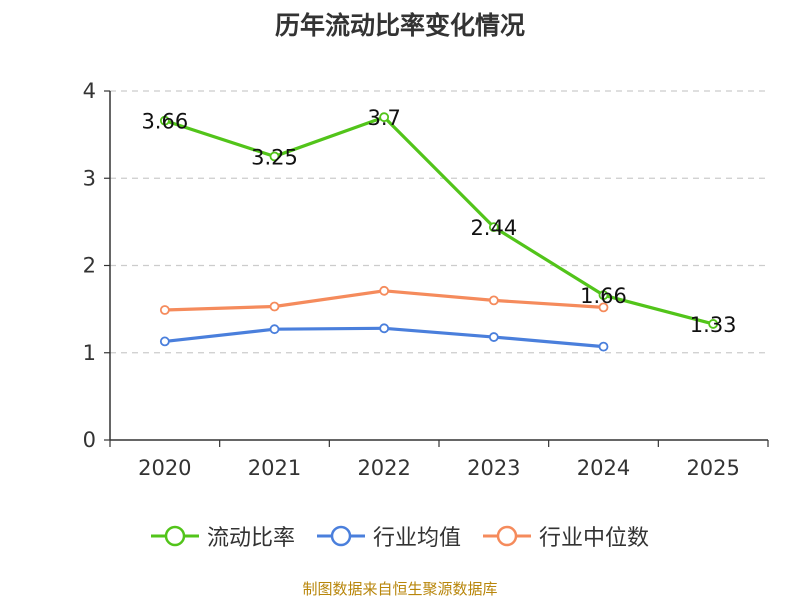 The width and height of the screenshot is (800, 600). I want to click on legend-item: 行业均值, so click(388, 536).